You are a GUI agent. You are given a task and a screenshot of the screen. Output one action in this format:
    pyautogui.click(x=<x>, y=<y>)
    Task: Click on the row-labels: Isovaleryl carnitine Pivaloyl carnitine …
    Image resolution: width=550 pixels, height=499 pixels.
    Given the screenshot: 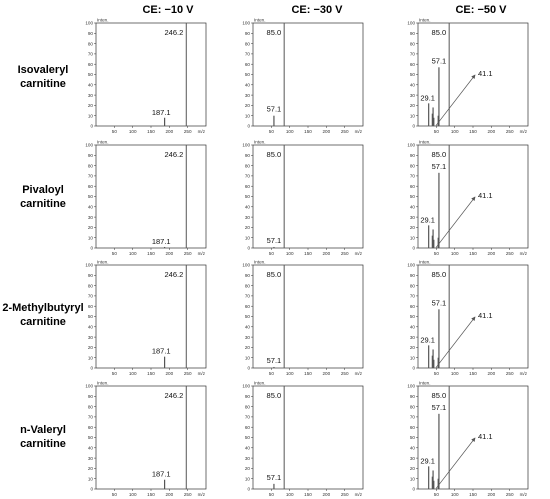 What is the action you would take?
    pyautogui.click(x=42, y=257)
    